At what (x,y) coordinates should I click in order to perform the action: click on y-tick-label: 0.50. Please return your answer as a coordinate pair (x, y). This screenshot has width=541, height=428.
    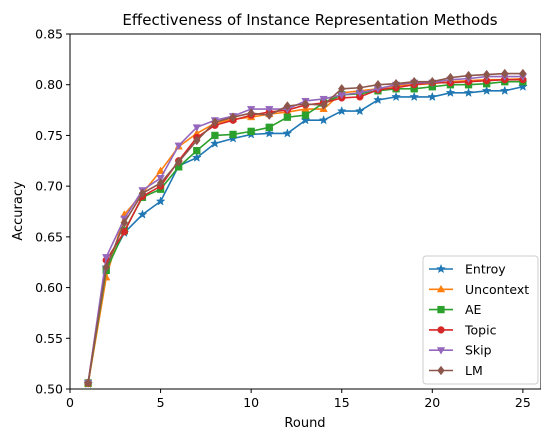
    Looking at the image, I should click on (49, 389).